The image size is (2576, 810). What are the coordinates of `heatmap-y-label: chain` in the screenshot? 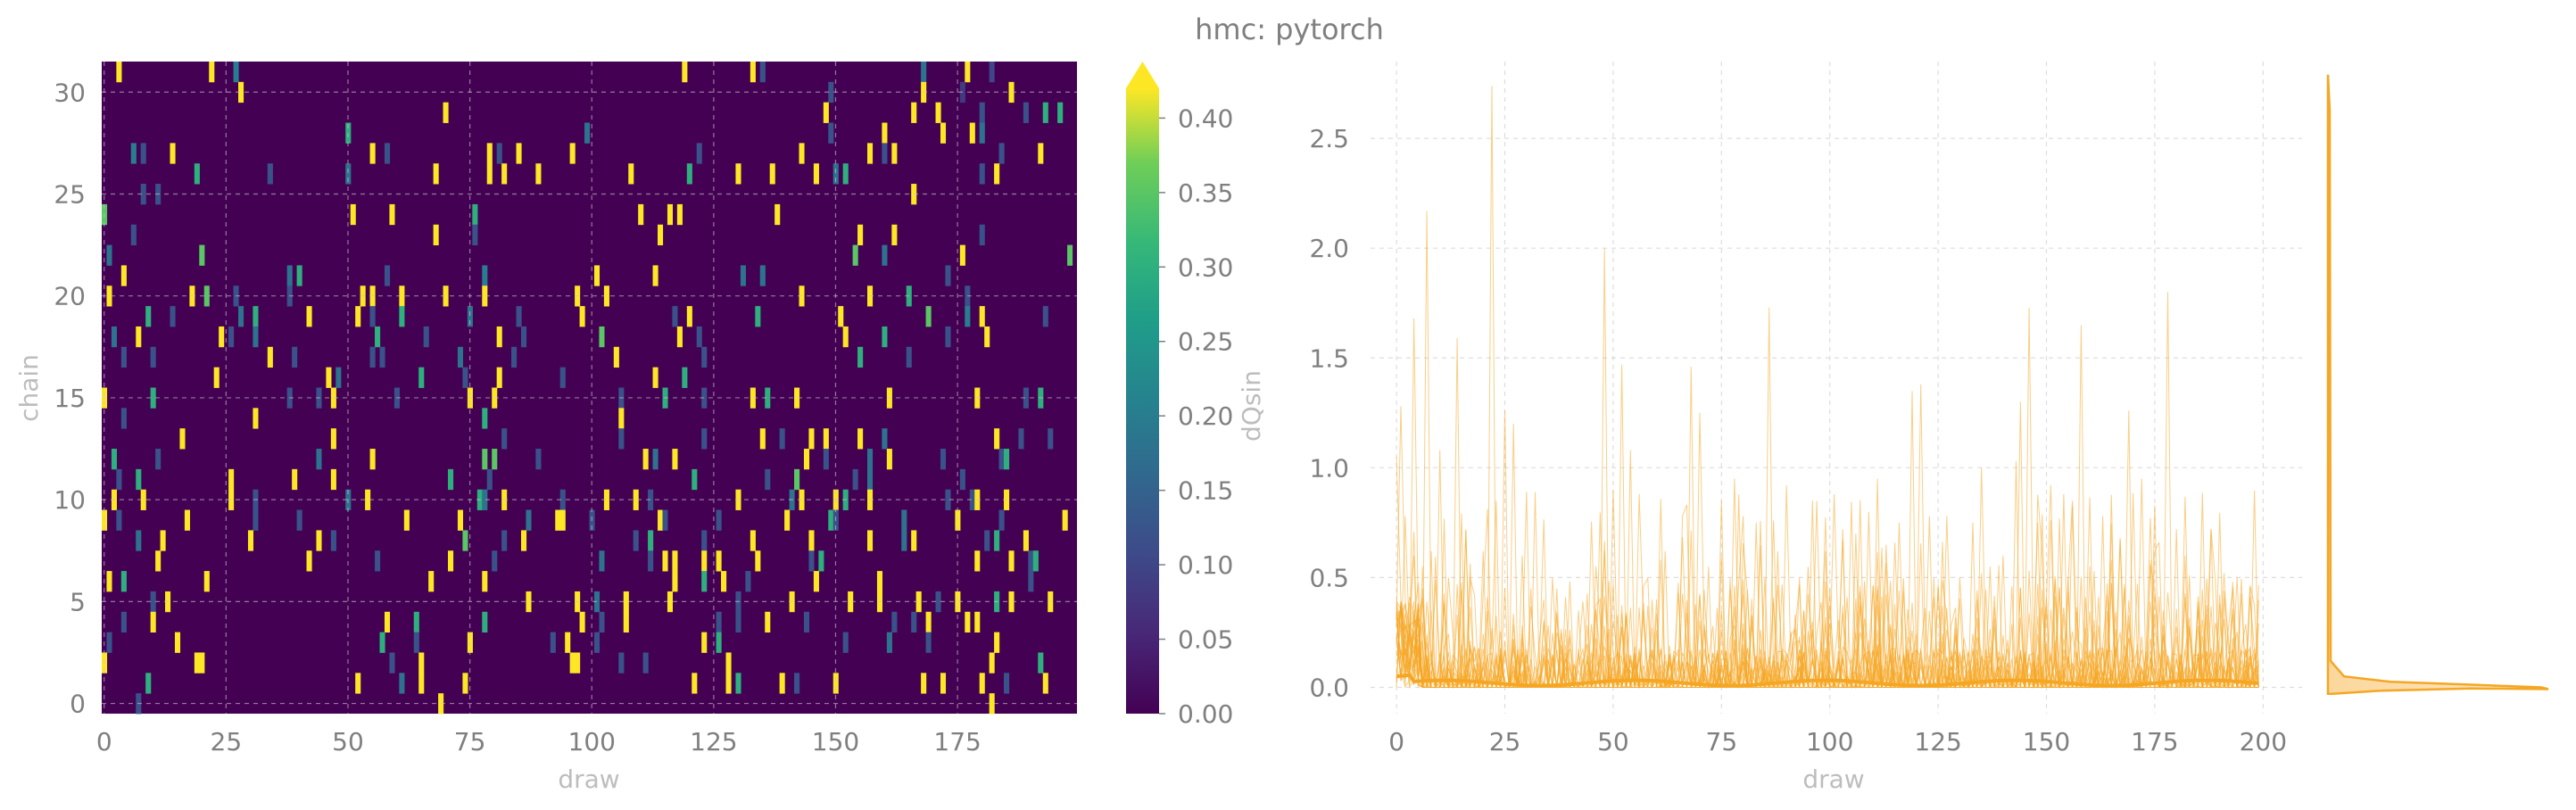 It's located at (29, 388).